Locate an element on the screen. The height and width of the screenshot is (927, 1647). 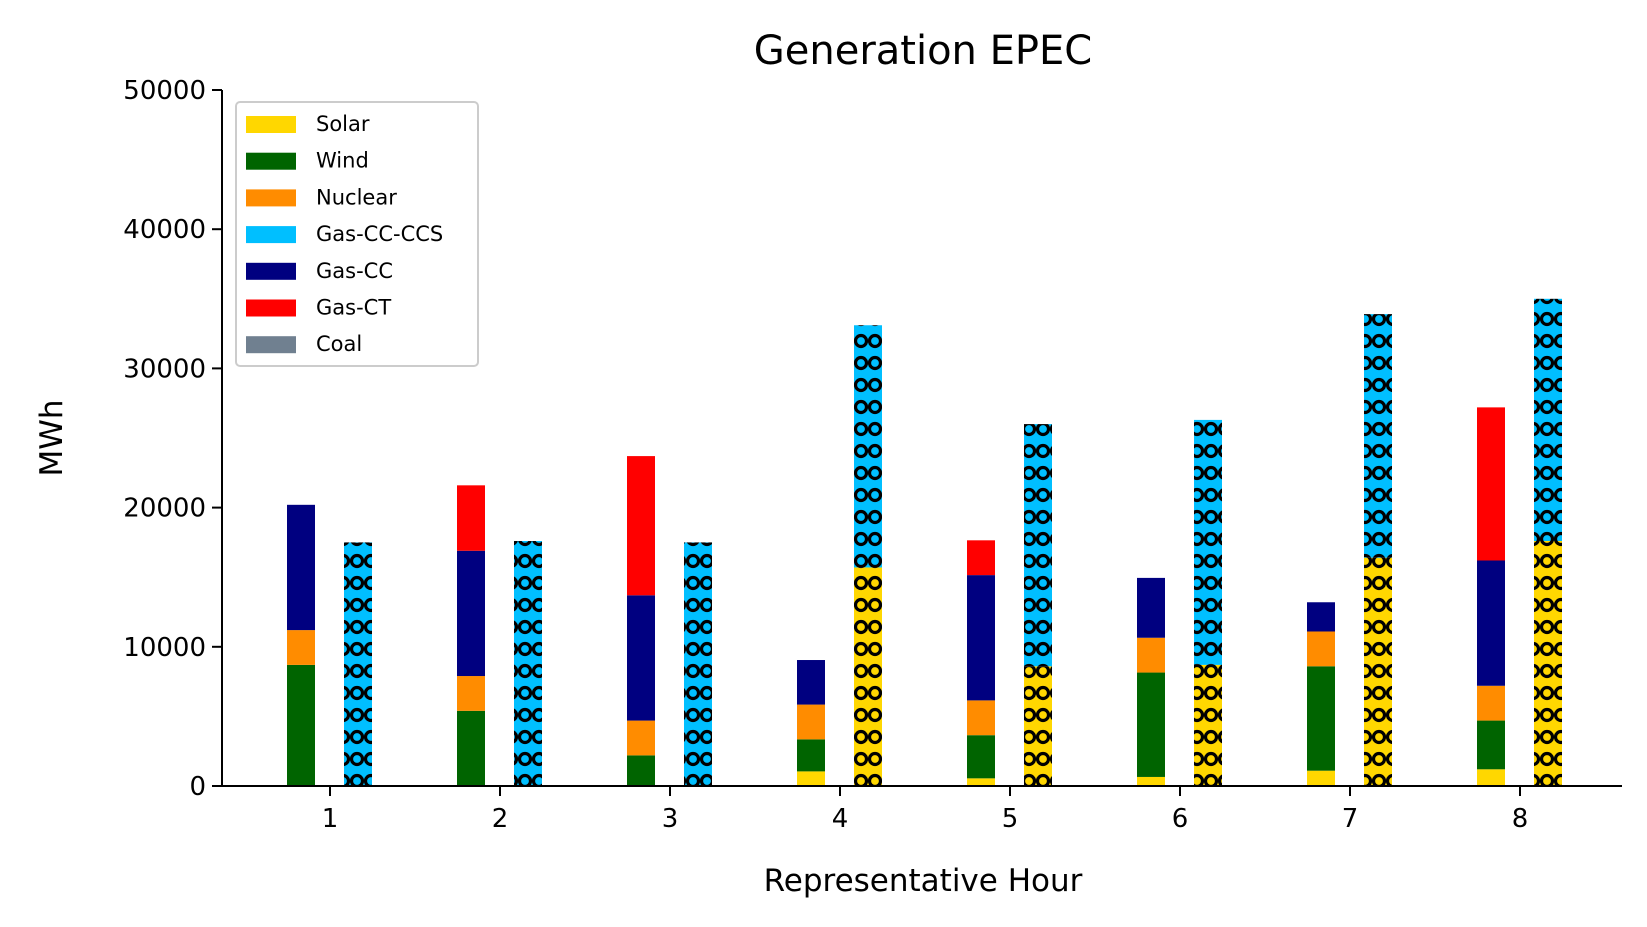
legend-label: Coal is located at coordinates (339, 344).